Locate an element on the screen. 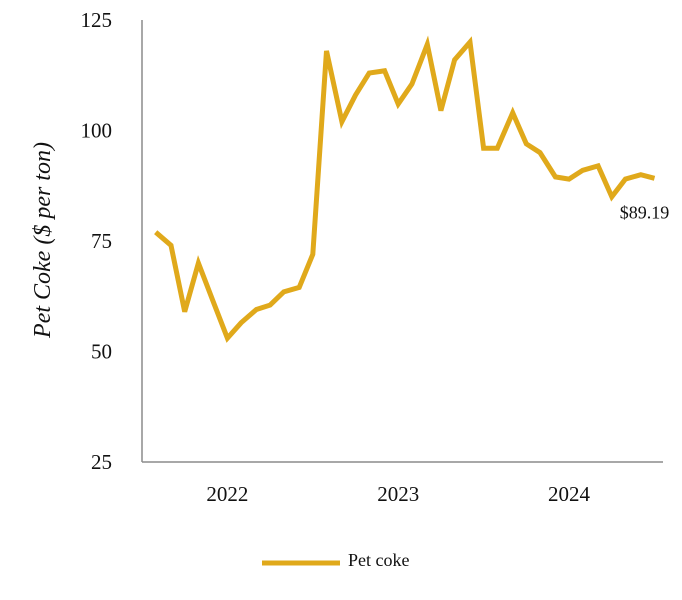 Image resolution: width=682 pixels, height=600 pixels. legend-label-pet-coke: Pet coke is located at coordinates (378, 560).